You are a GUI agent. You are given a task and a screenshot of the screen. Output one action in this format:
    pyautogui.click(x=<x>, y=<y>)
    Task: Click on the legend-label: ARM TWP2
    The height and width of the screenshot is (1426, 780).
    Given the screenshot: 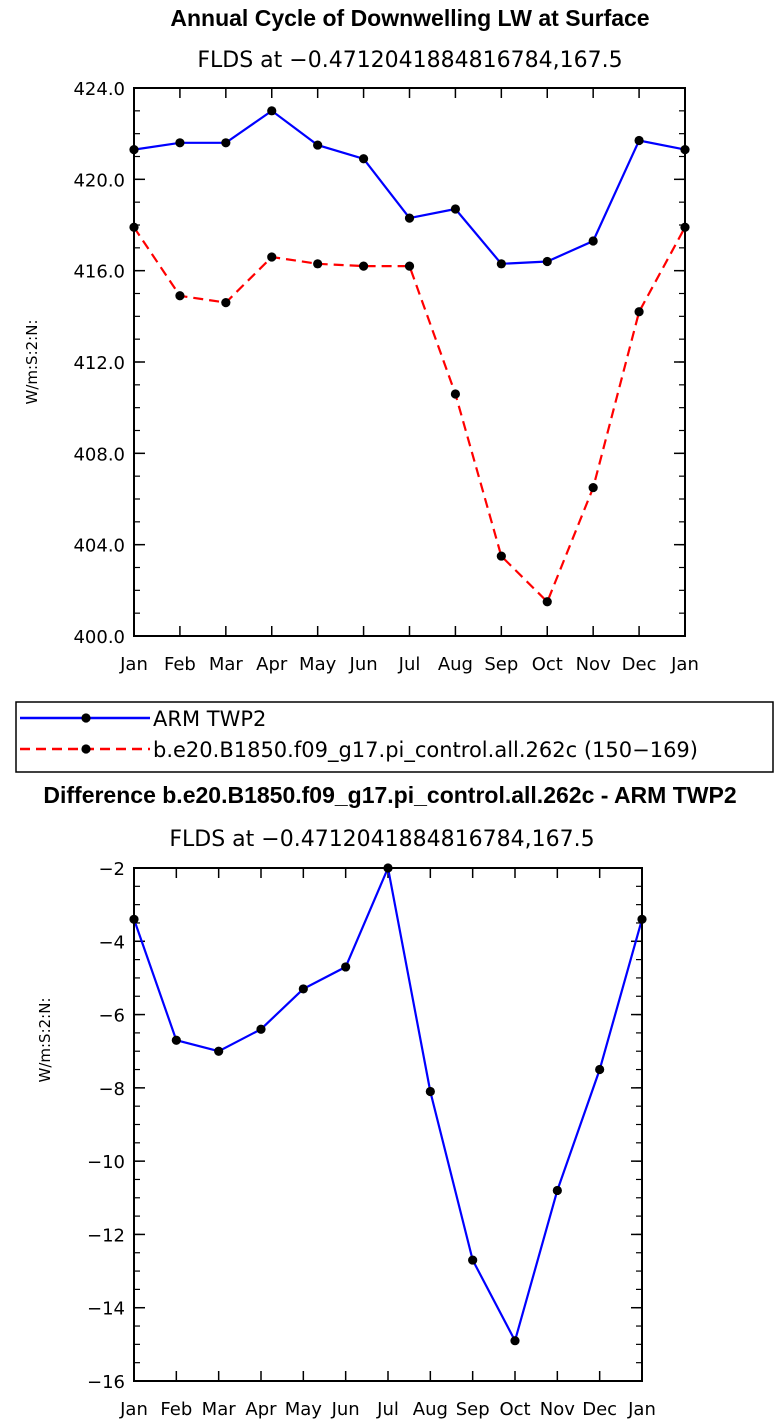 What is the action you would take?
    pyautogui.click(x=209, y=719)
    